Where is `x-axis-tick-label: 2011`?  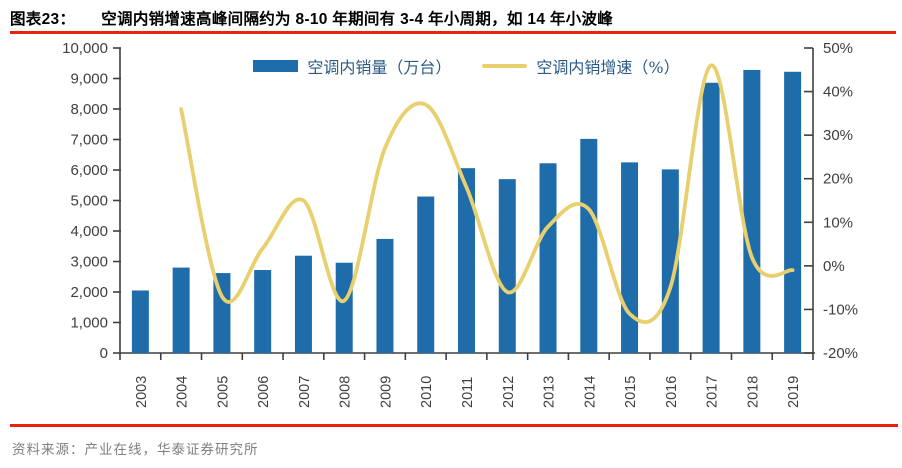
x-axis-tick-label: 2011 is located at coordinates (468, 392).